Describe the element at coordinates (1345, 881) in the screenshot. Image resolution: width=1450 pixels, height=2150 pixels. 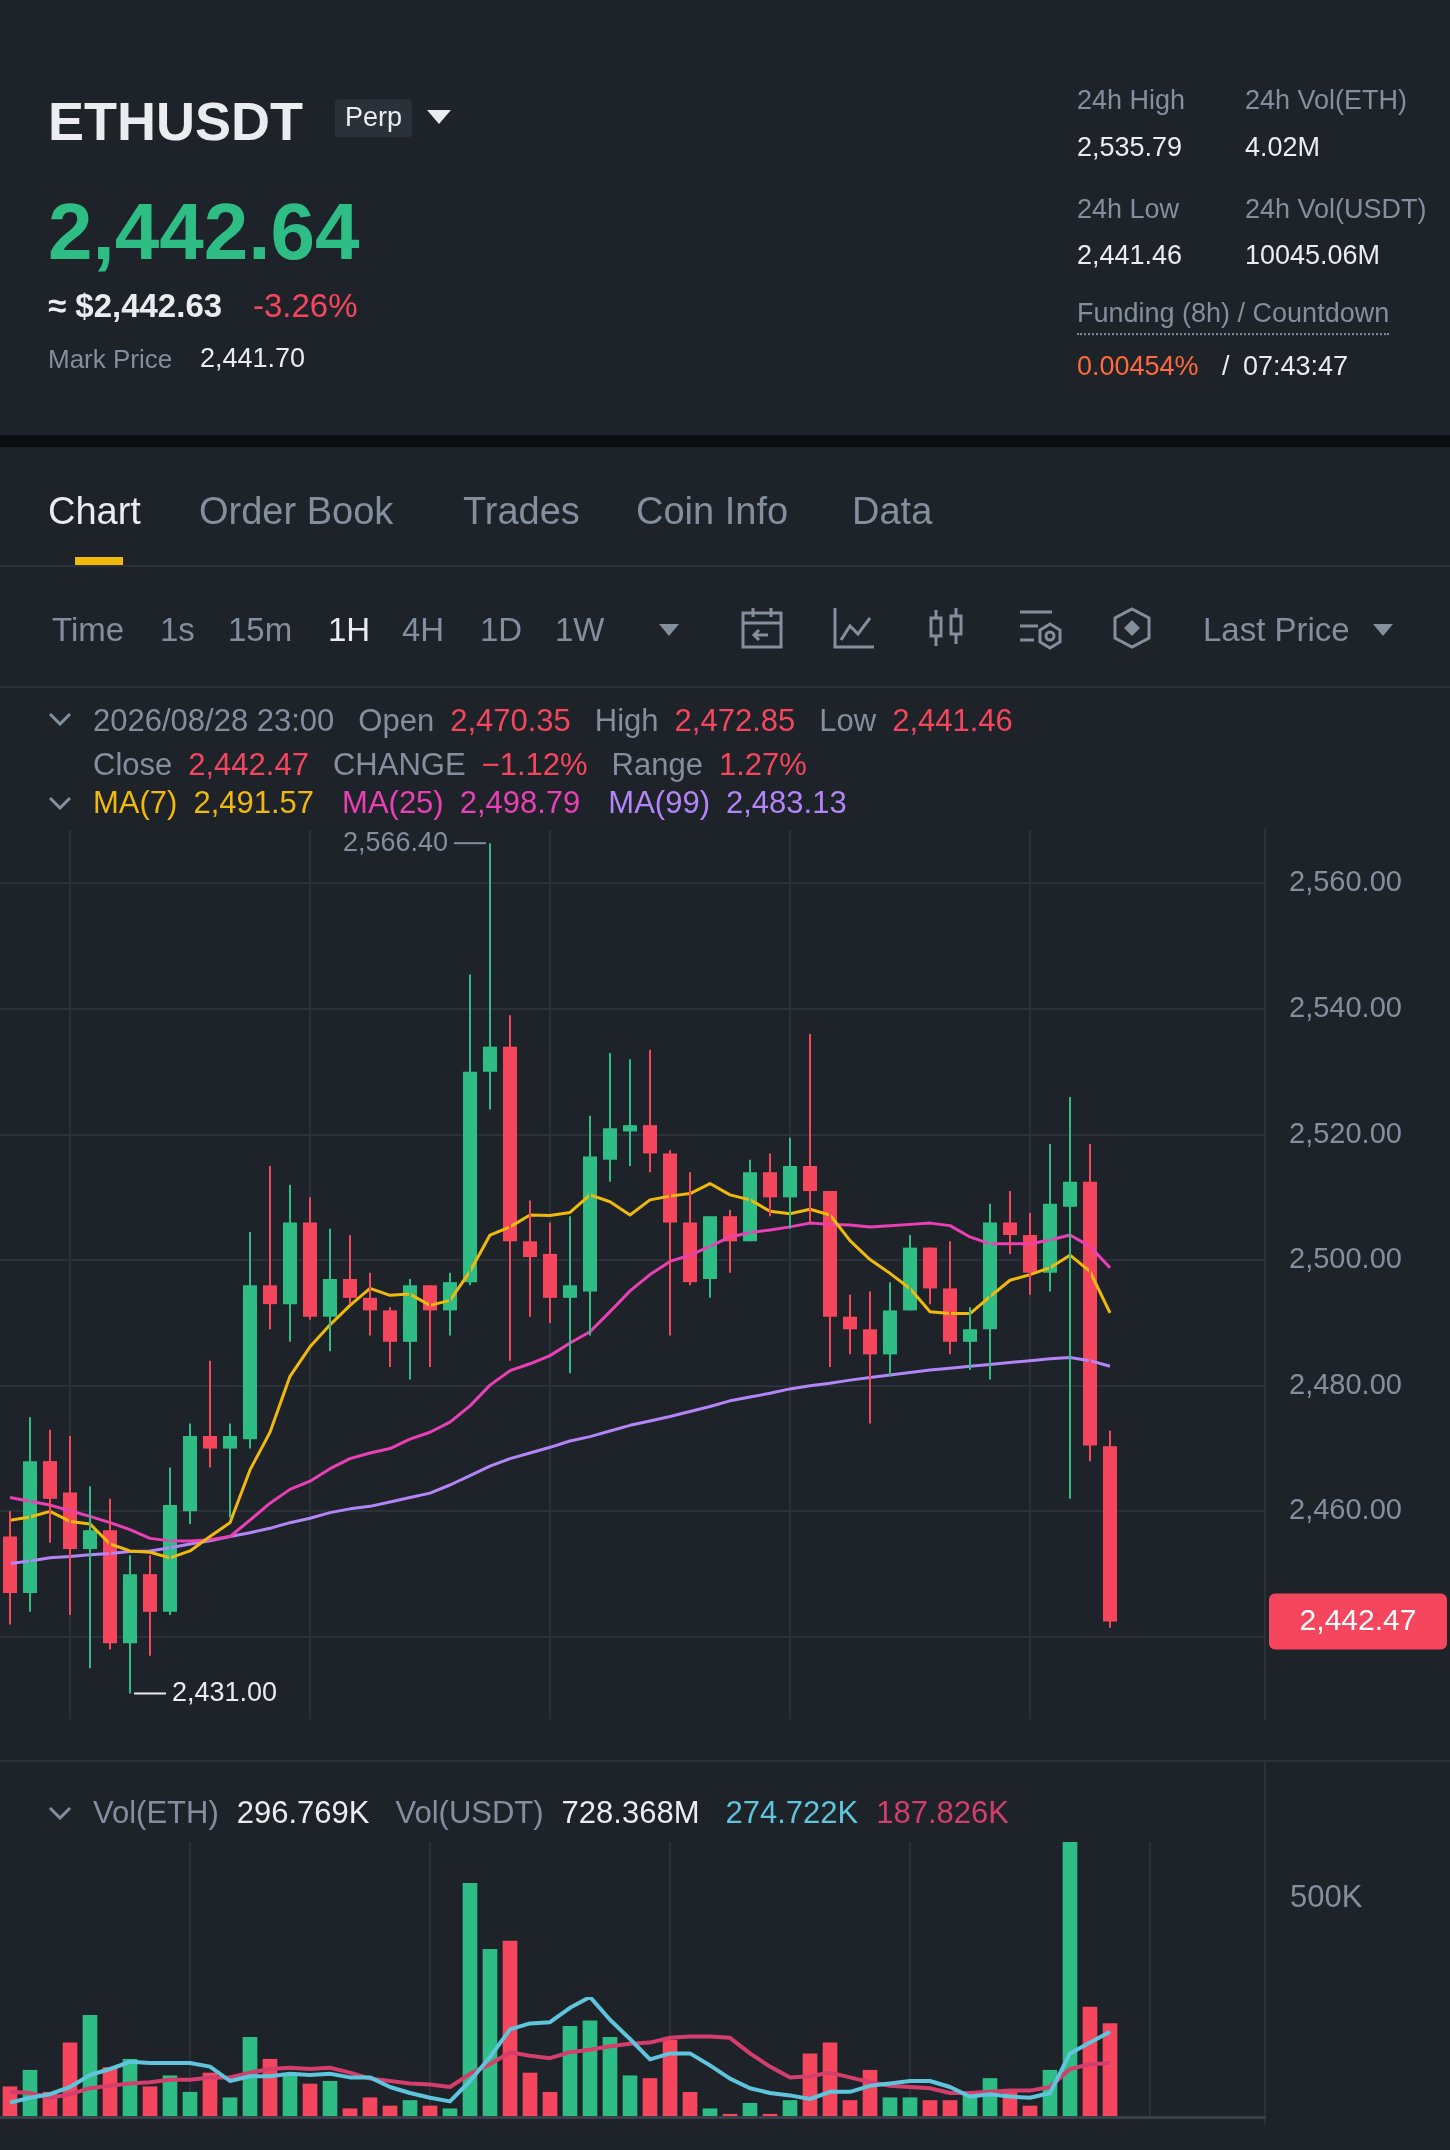
I see `y-tick-label: 2,560.00` at that location.